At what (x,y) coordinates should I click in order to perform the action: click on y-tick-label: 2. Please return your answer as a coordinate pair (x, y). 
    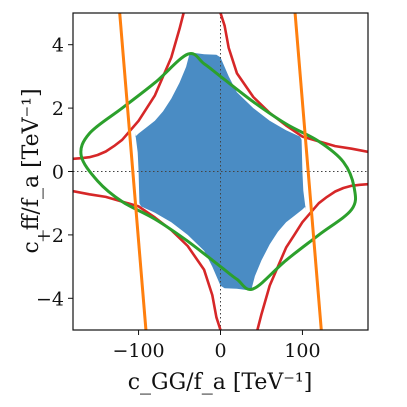
    Looking at the image, I should click on (58, 109).